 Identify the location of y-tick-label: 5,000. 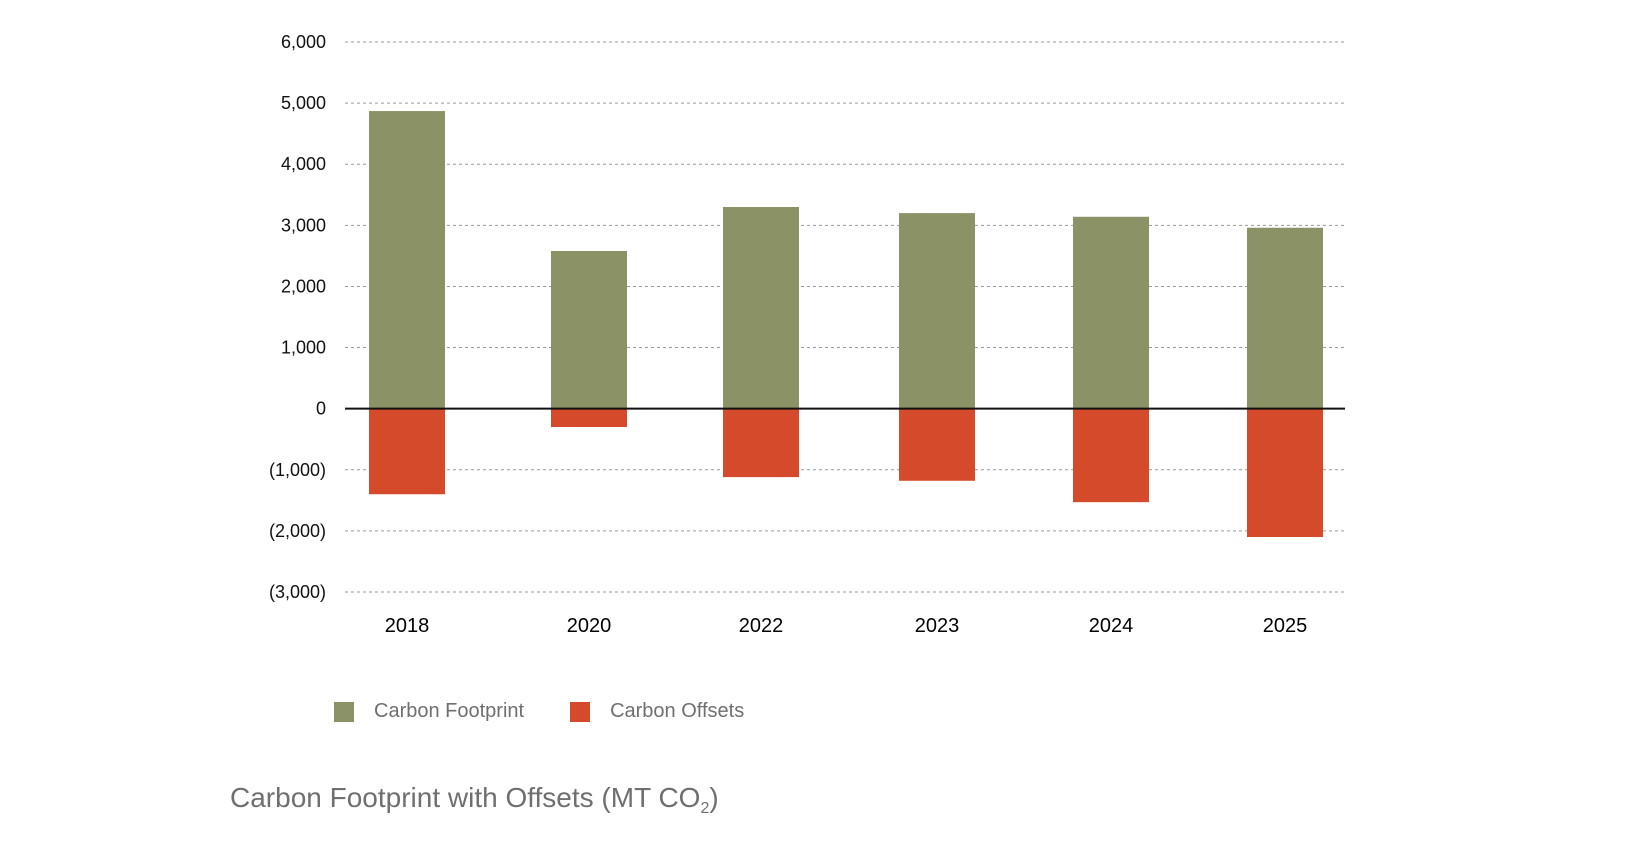
(303, 103).